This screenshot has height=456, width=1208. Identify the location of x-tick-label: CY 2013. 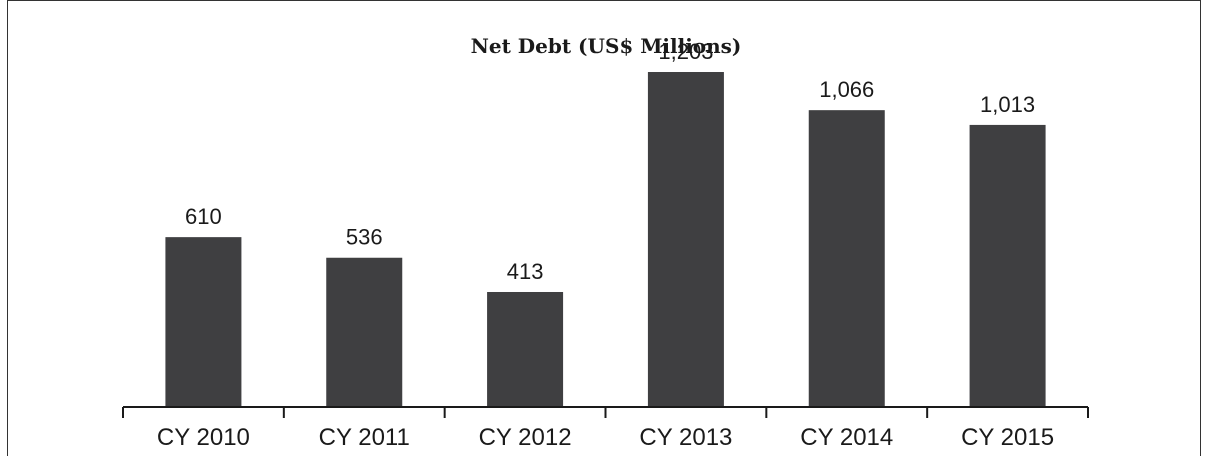
(685, 437).